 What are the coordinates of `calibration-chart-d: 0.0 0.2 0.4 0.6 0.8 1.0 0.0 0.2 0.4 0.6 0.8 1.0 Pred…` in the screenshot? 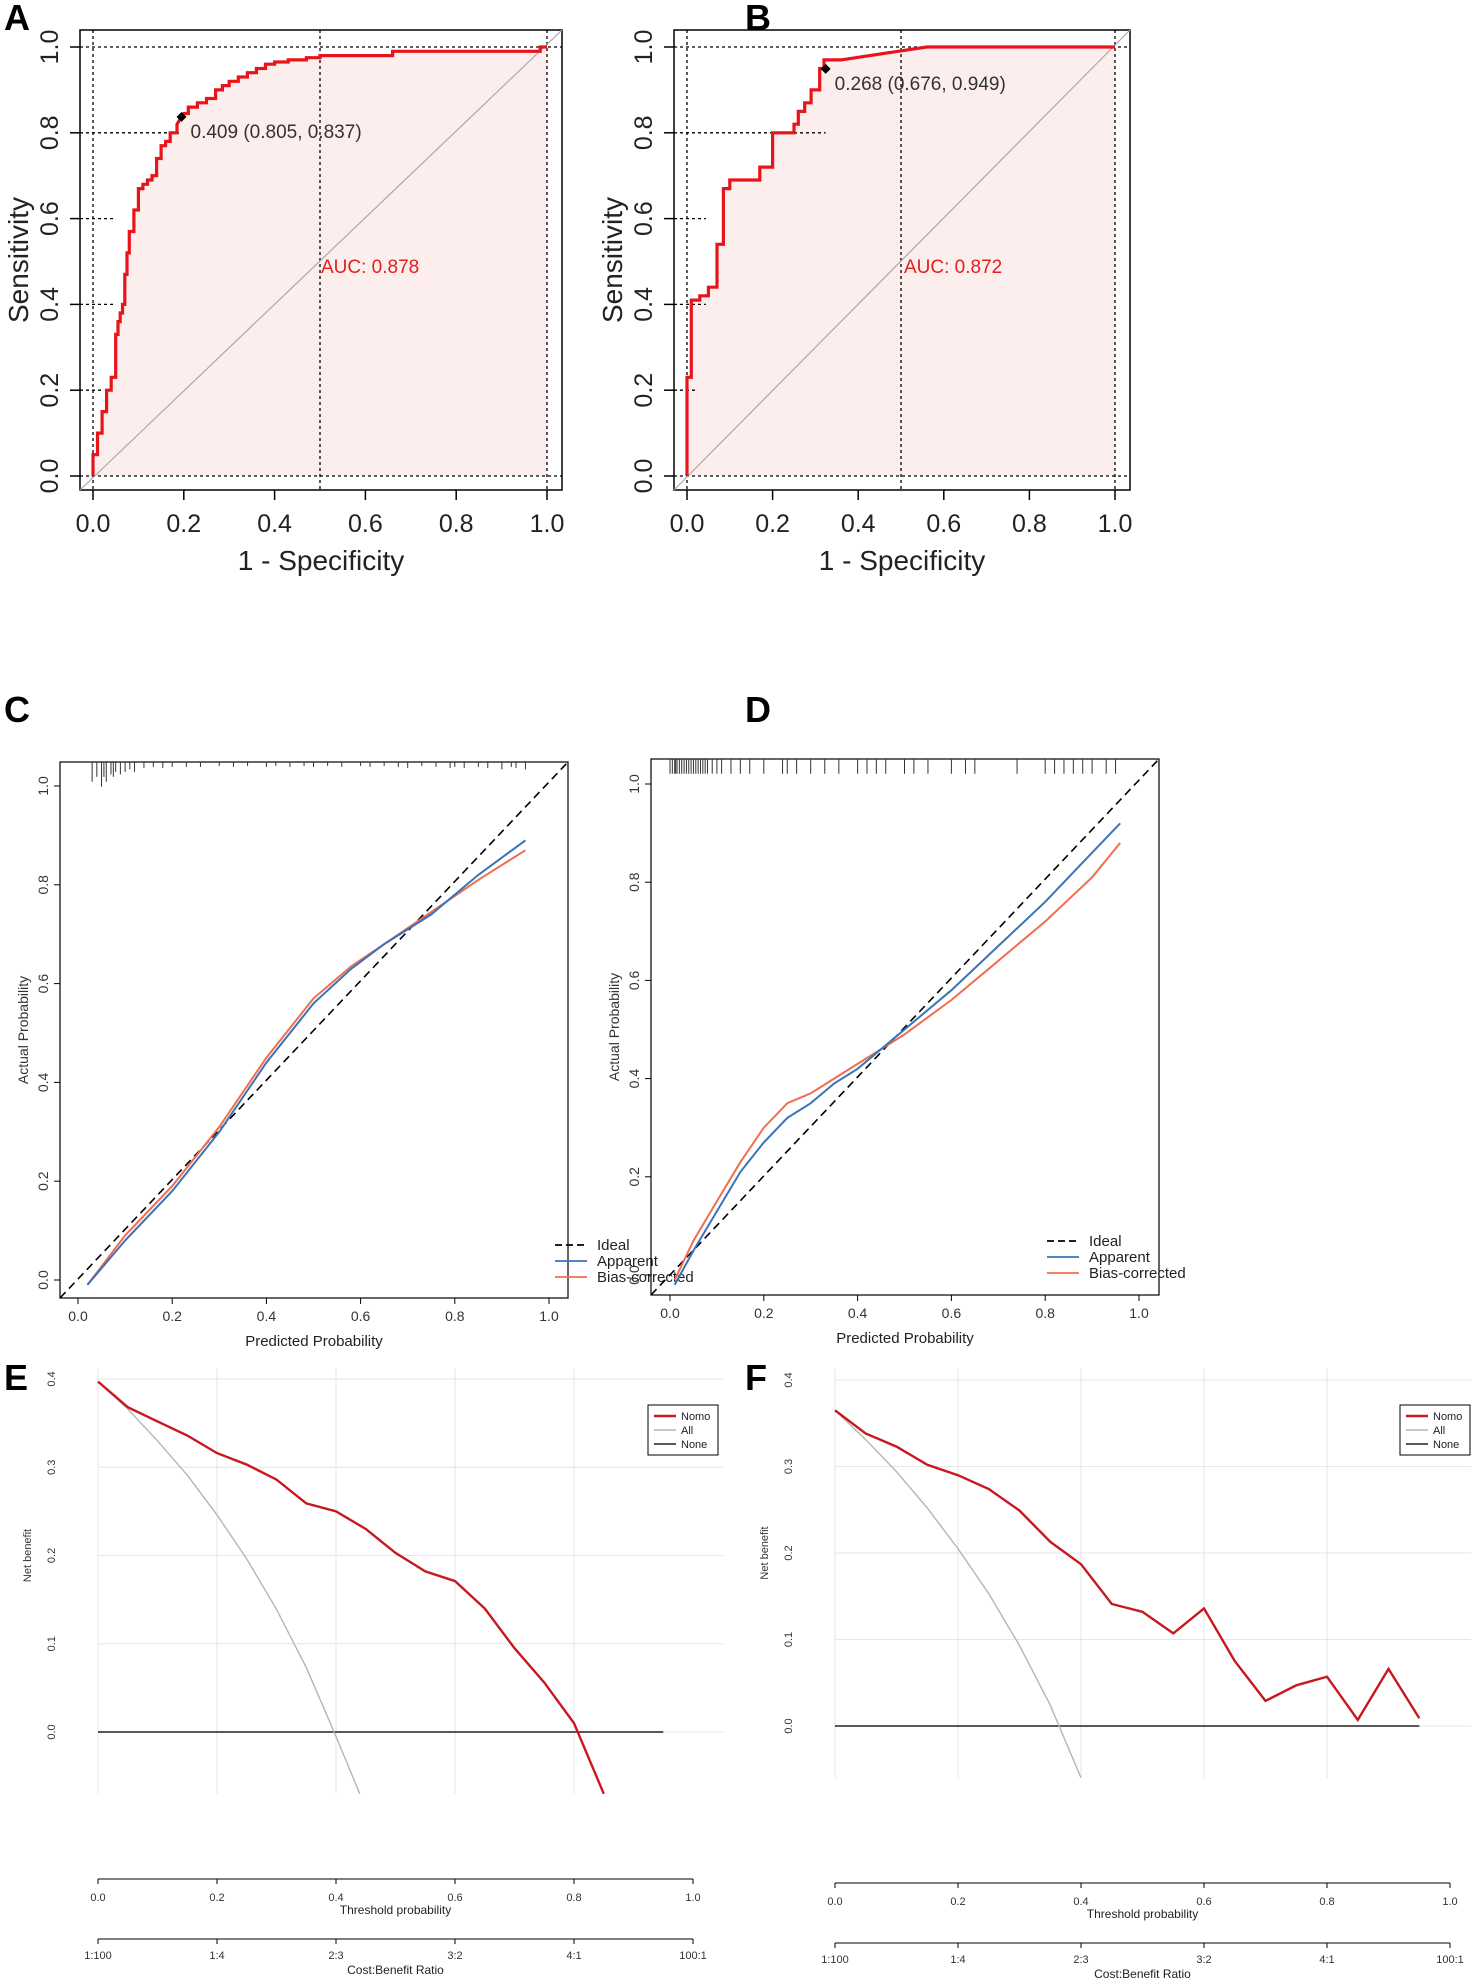 It's located at (896, 1052).